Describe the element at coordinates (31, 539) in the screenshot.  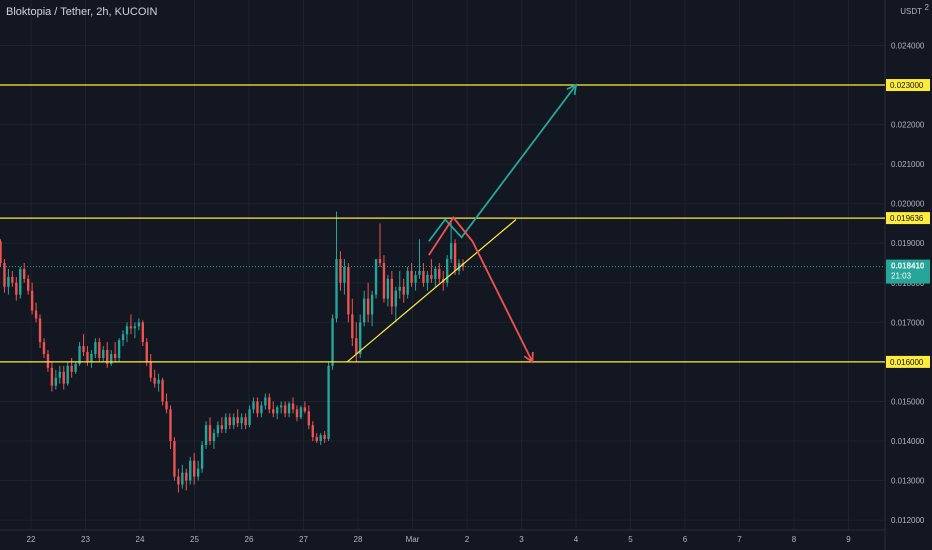
I see `x-tick-label: 22` at that location.